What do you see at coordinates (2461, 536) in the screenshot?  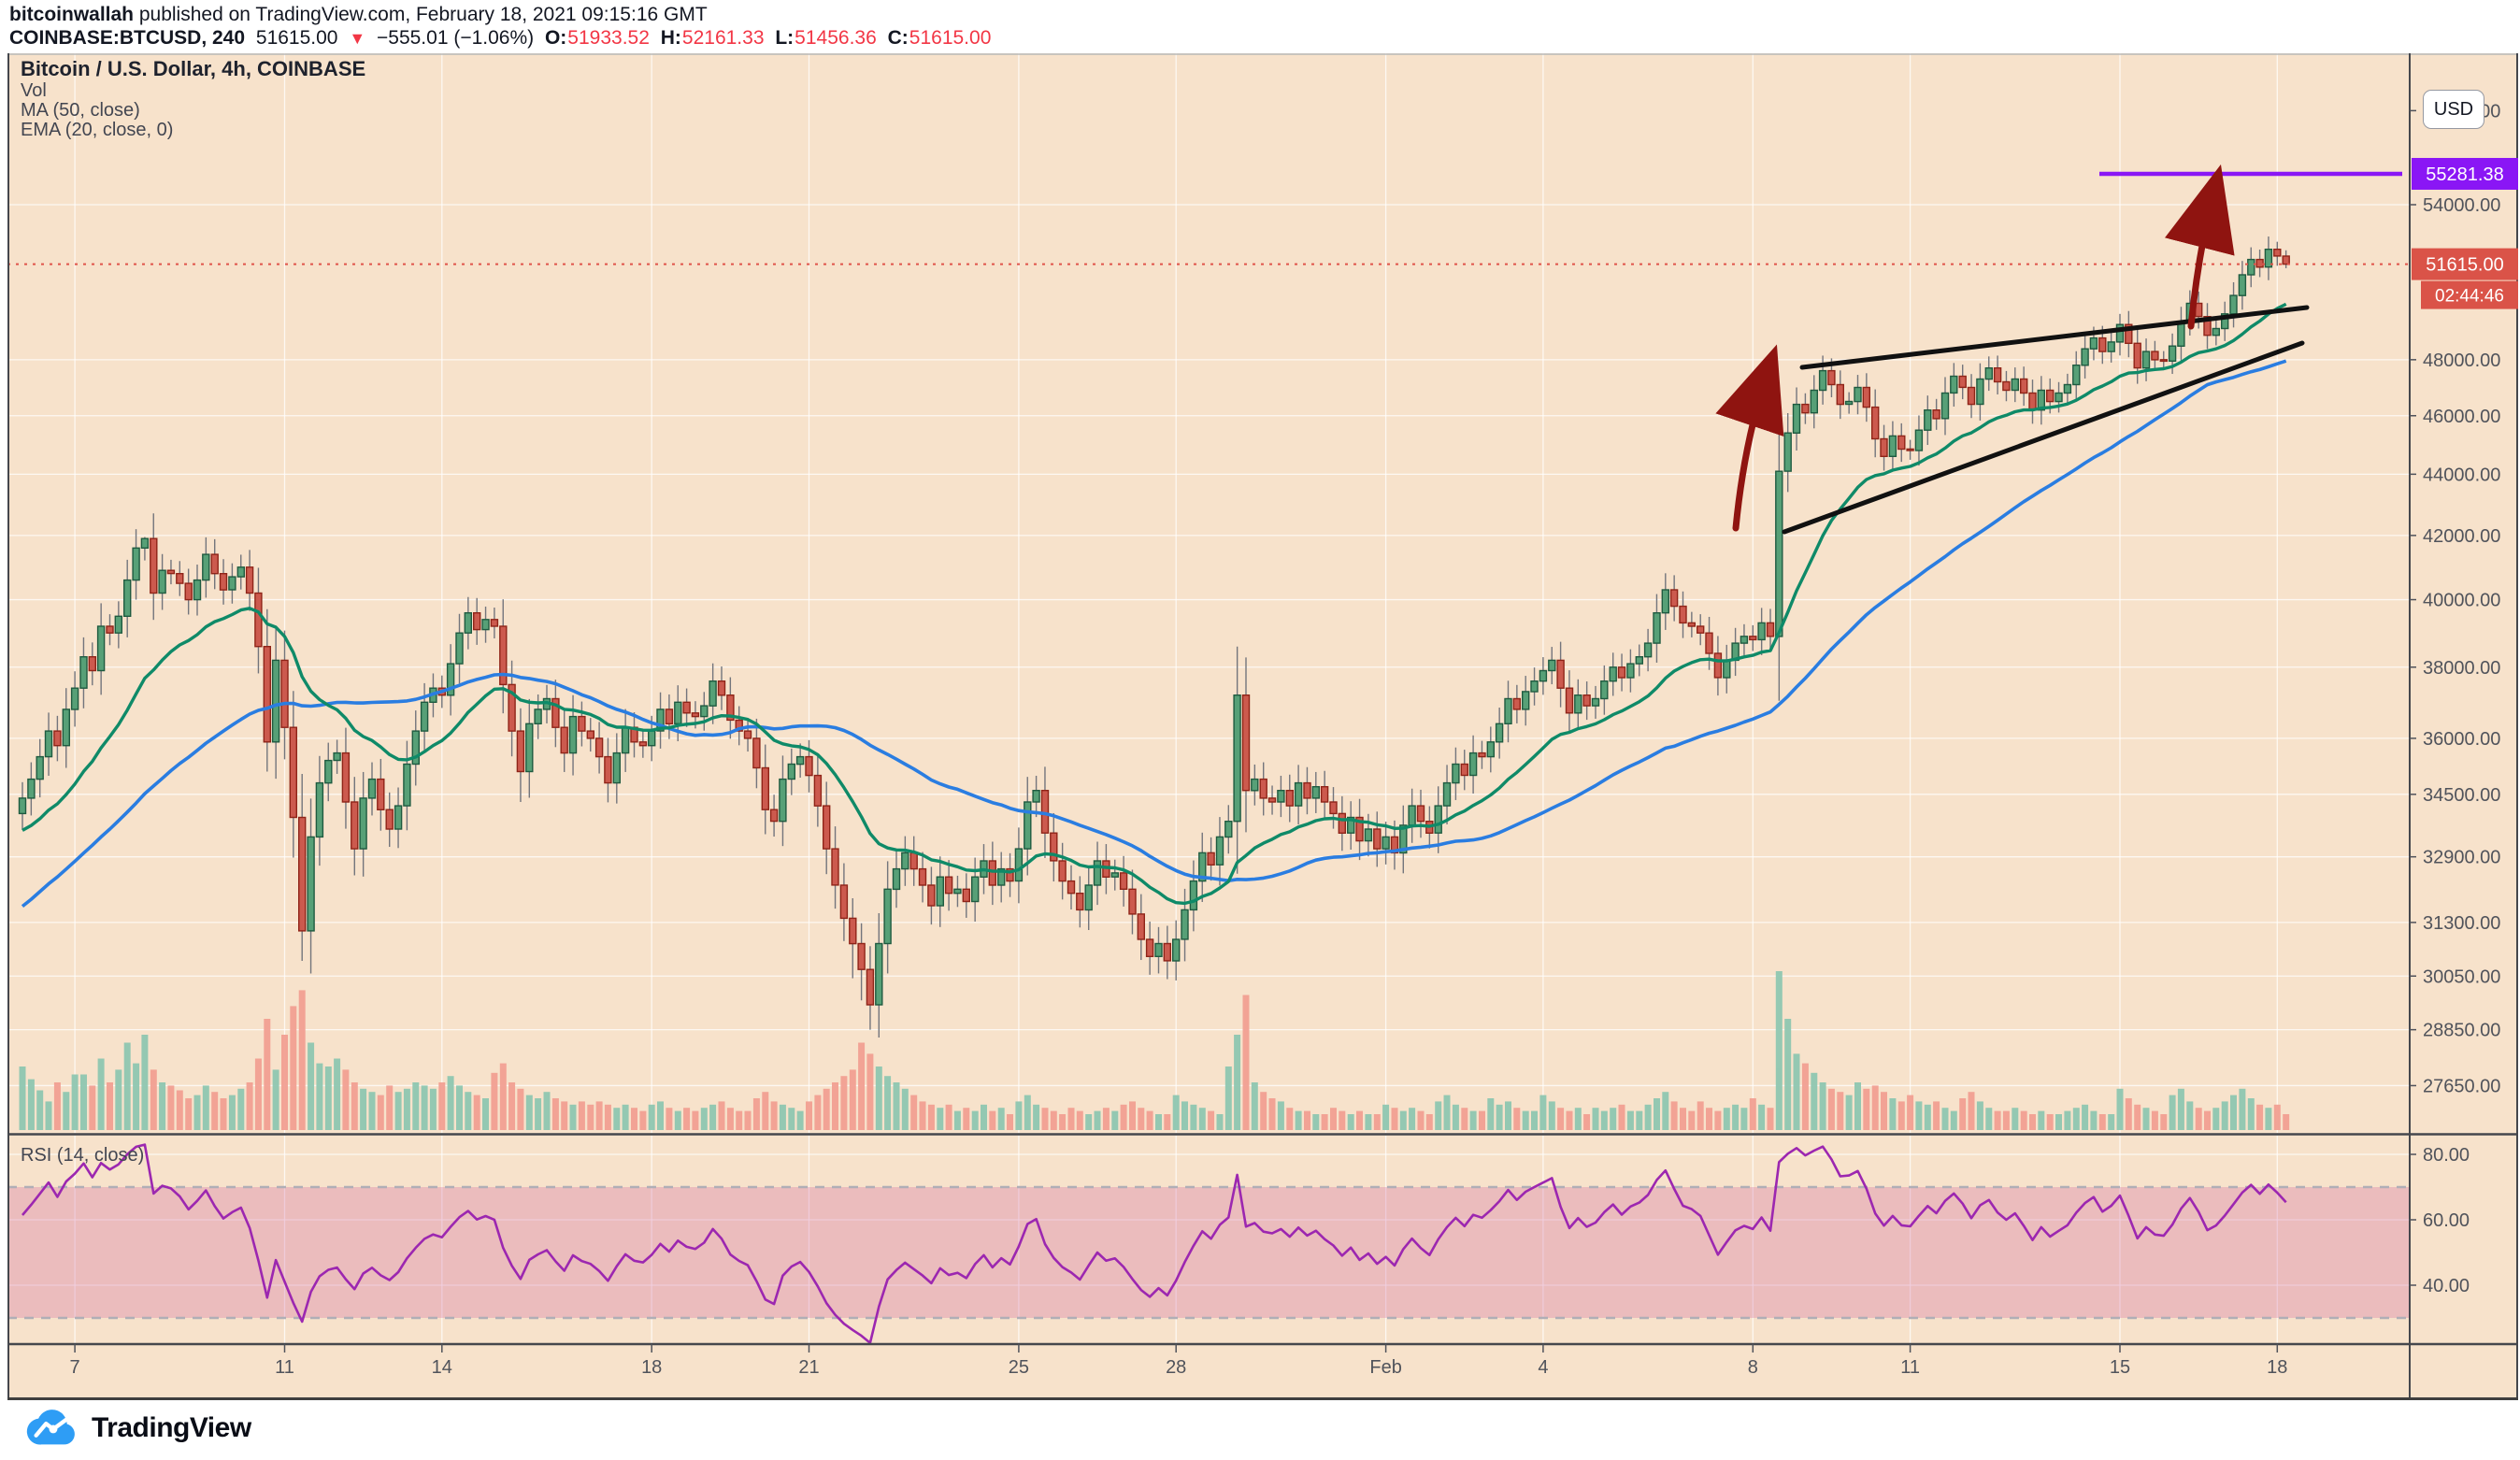 I see `svg-text: 42000.00` at bounding box center [2461, 536].